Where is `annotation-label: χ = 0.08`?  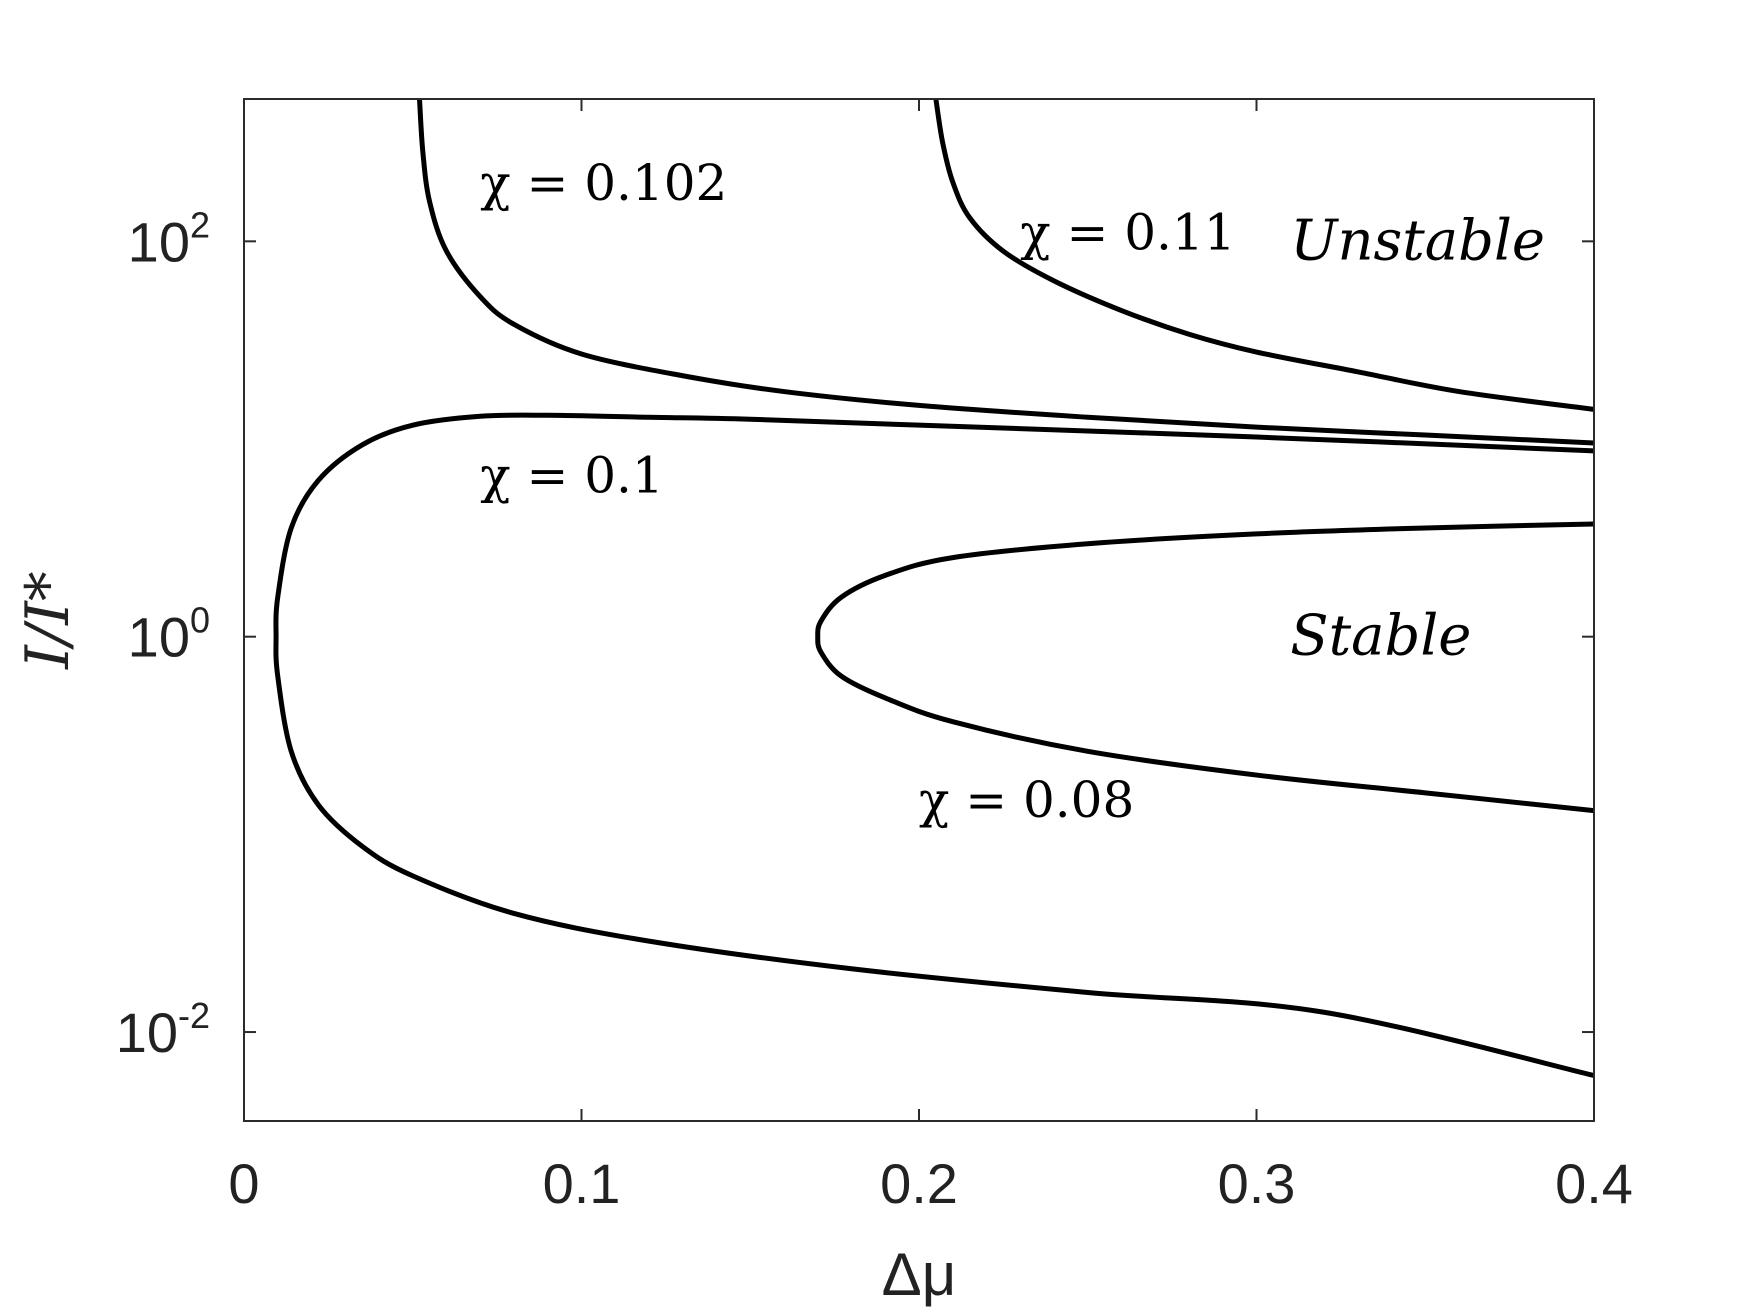 annotation-label: χ = 0.08 is located at coordinates (1026, 800).